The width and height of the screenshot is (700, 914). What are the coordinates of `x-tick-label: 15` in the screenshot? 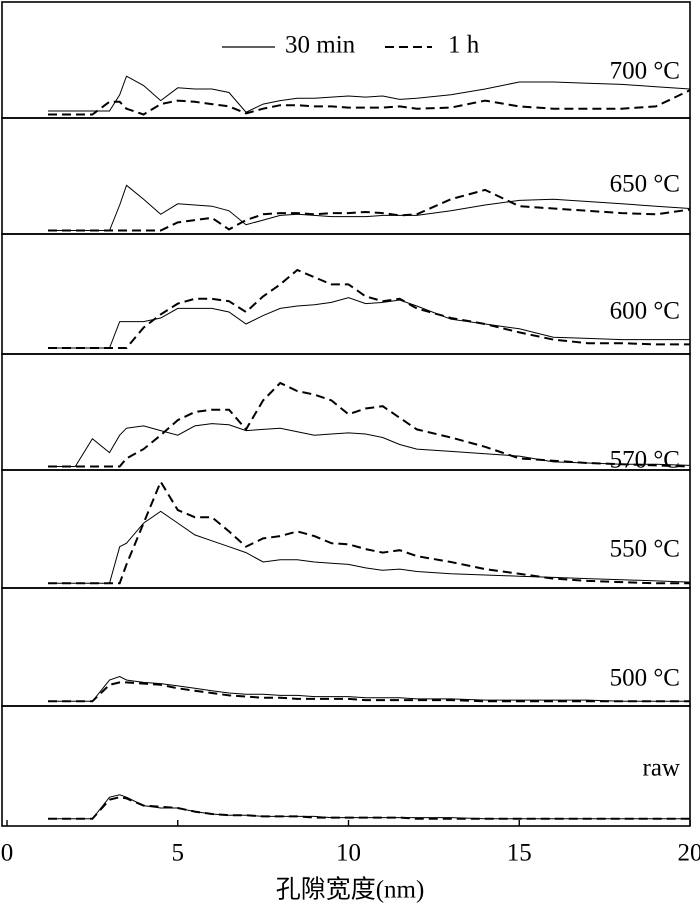 It's located at (519, 853).